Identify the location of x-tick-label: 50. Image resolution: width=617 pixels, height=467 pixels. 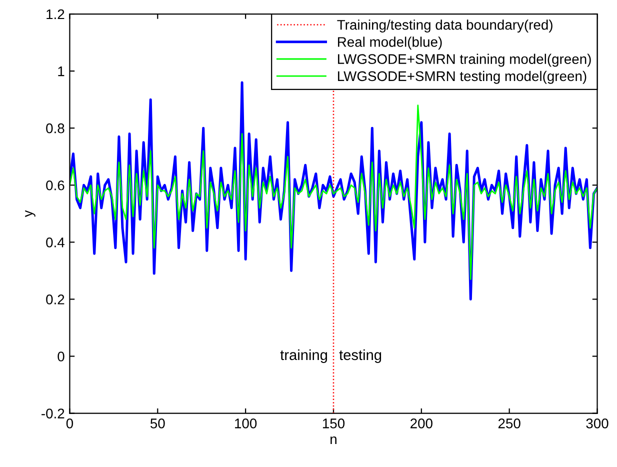
(157, 423).